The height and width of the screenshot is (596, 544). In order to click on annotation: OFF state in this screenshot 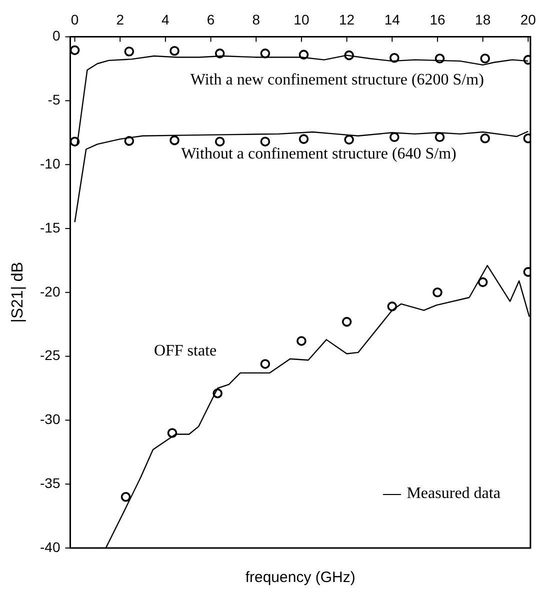, I will do `click(185, 351)`.